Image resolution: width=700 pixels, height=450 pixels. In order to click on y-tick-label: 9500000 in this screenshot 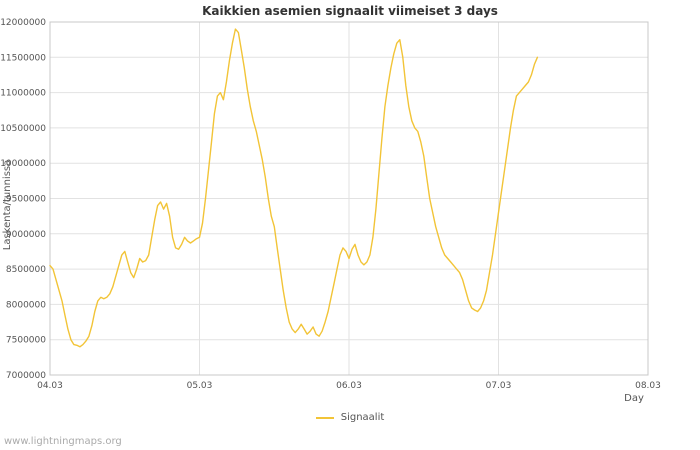, I will do `click(26, 200)`.